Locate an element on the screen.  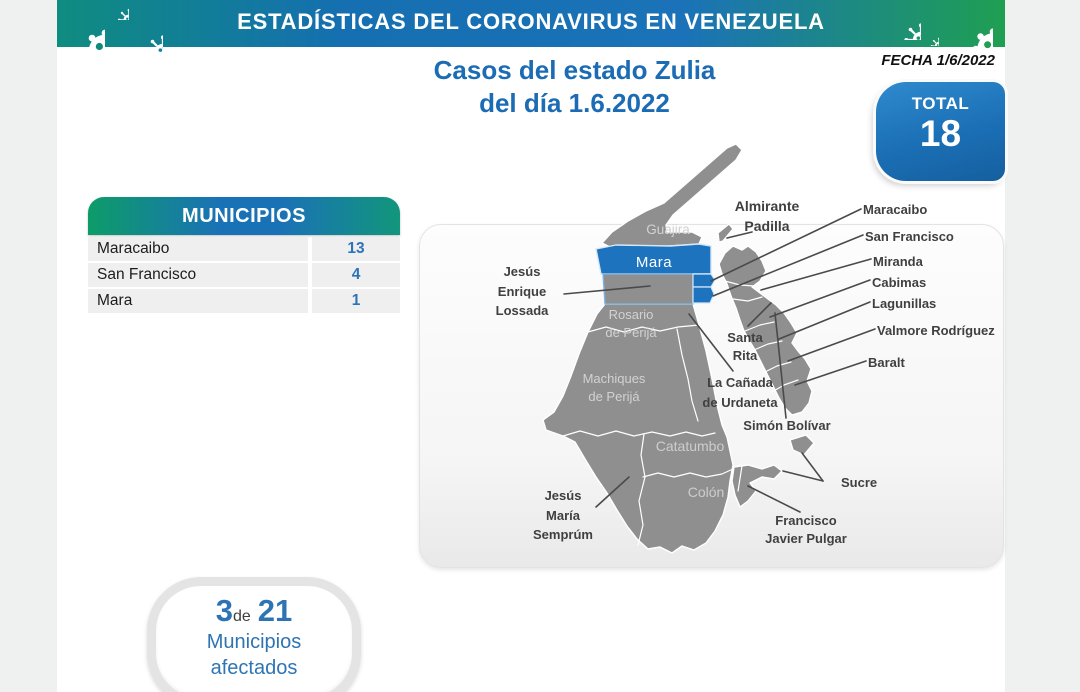
total-value: 18 is located at coordinates (940, 133).